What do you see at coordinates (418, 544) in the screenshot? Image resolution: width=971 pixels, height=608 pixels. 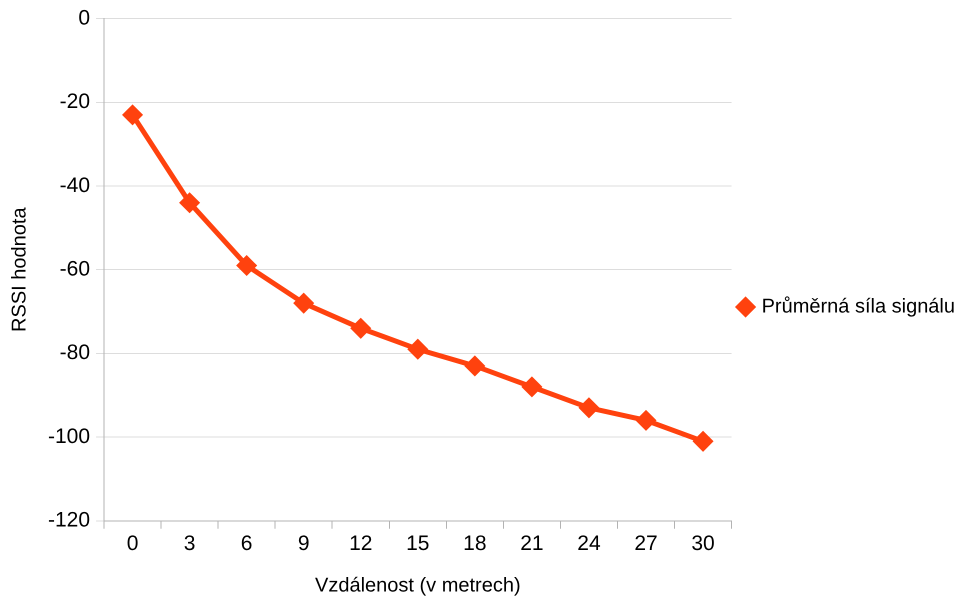 I see `x-tick-label: 15` at bounding box center [418, 544].